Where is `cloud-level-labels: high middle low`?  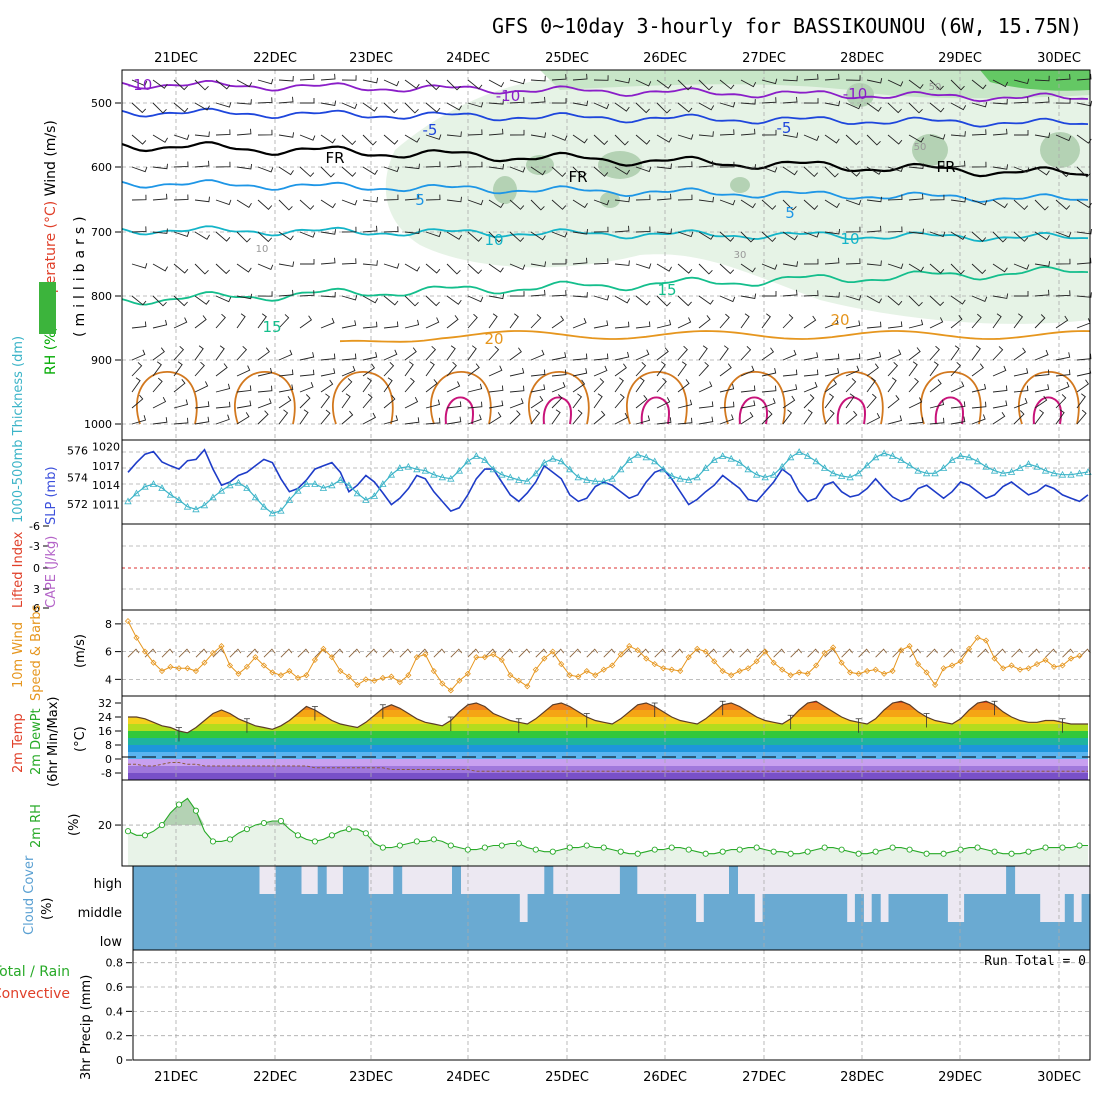
cloud-level-labels: high middle low is located at coordinates (100, 913).